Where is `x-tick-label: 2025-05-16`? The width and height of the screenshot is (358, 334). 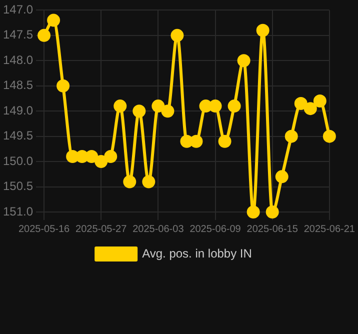 x-tick-label: 2025-05-16 is located at coordinates (44, 229).